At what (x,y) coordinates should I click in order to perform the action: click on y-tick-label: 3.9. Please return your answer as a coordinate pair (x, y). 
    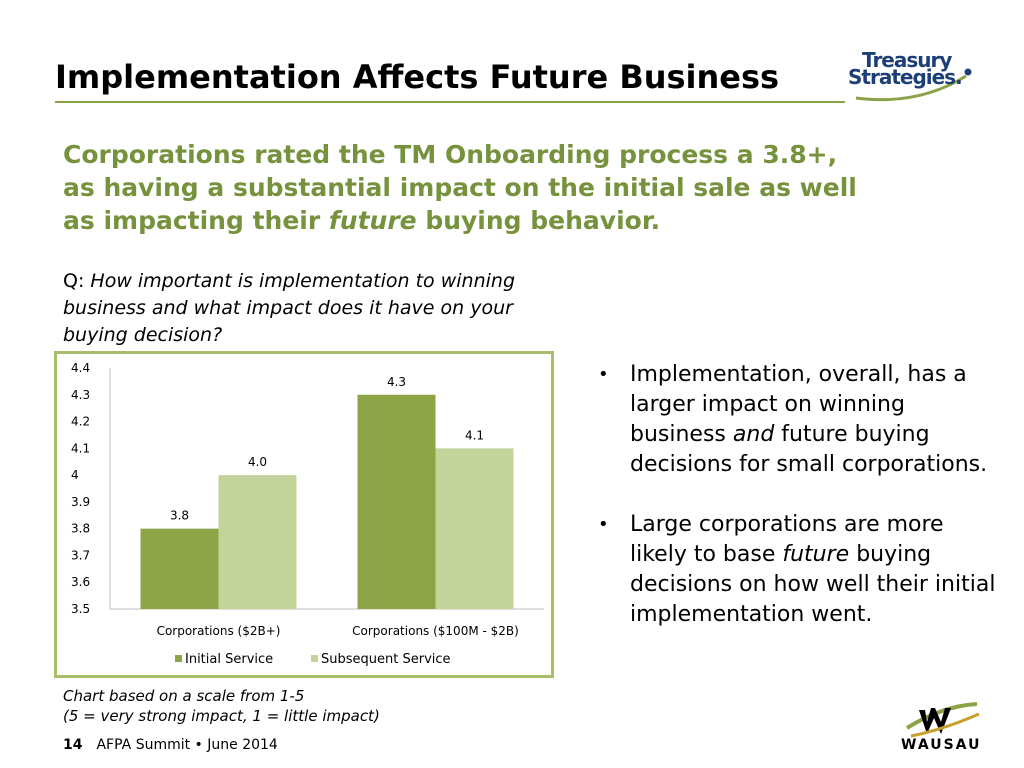
    Looking at the image, I should click on (80, 502).